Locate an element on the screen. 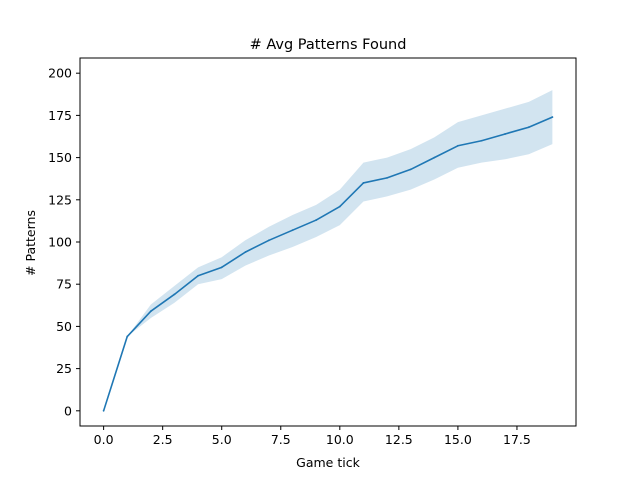  x-tick-label: 15.0 is located at coordinates (458, 439).